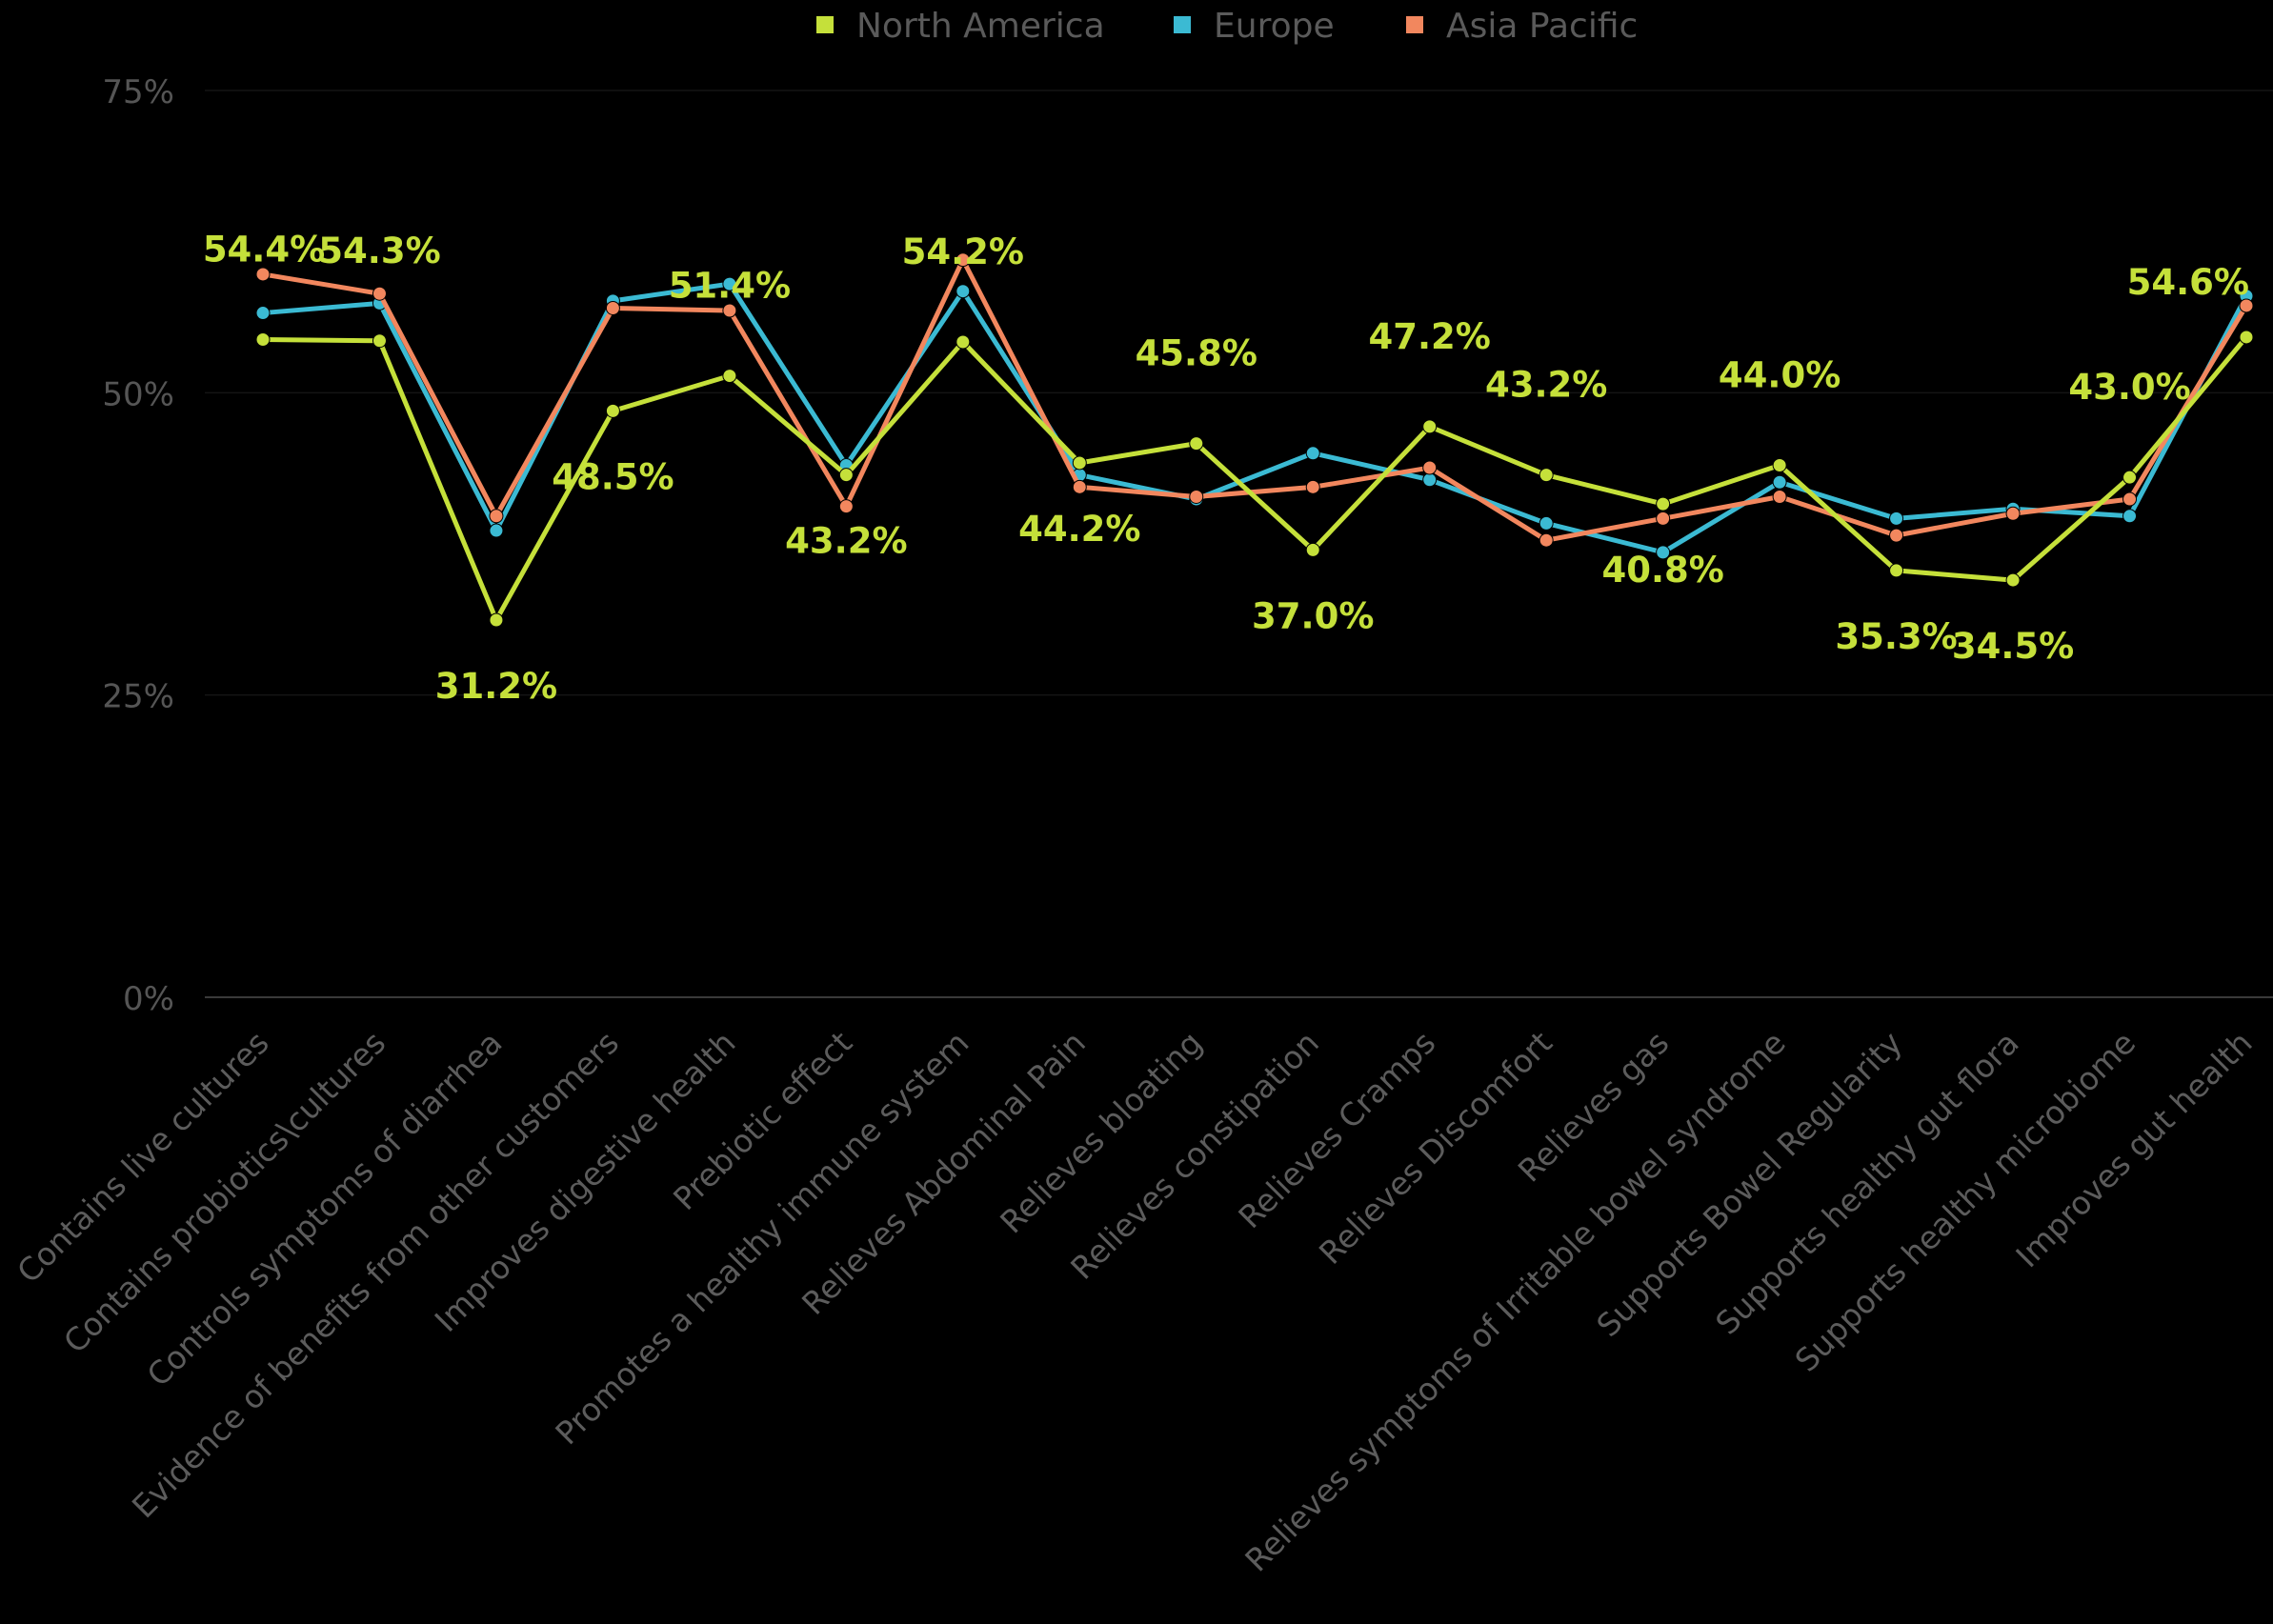  I want to click on data-label: 31.2%, so click(496, 686).